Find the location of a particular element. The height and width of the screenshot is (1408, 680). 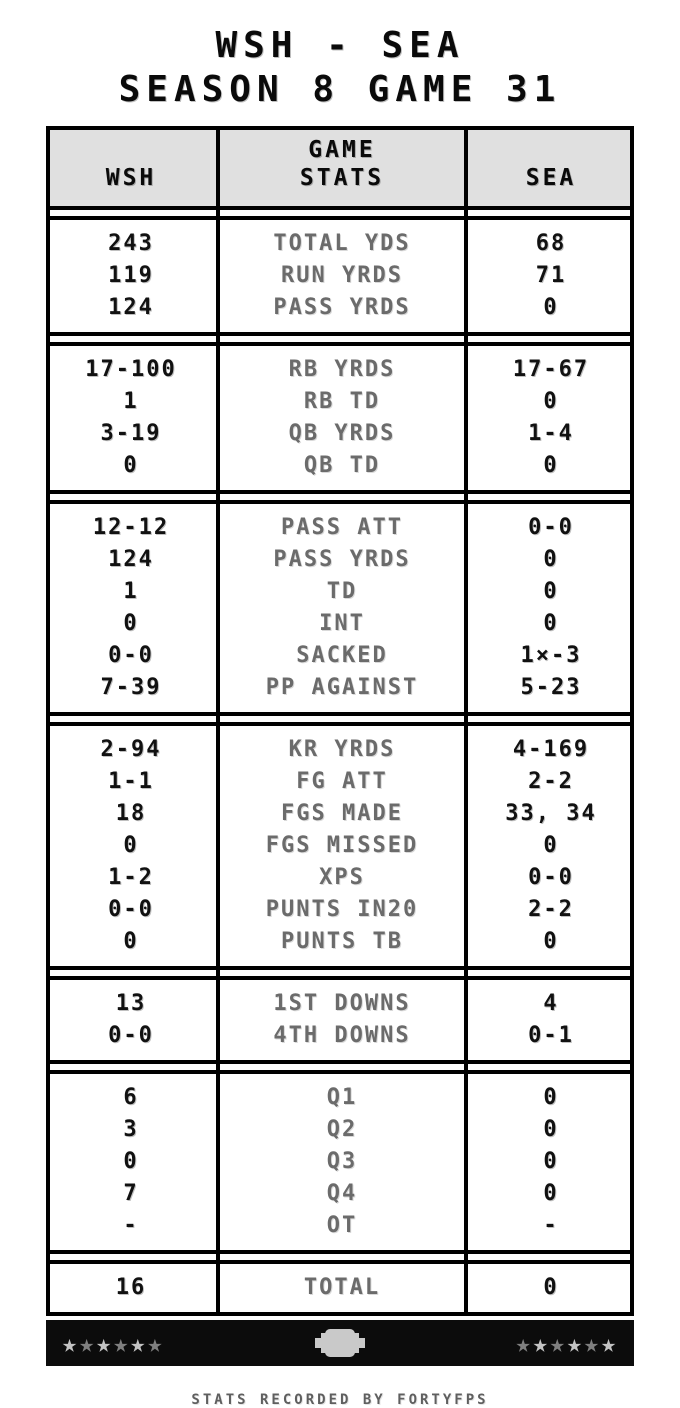

stat-label: TOTAL YDS is located at coordinates (342, 243).